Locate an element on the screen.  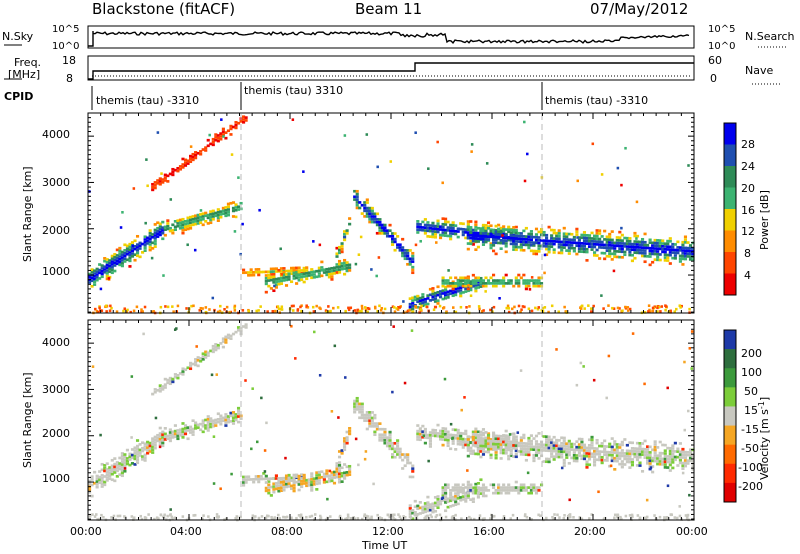
freq-tick-bottom: 8 is located at coordinates (69, 78).